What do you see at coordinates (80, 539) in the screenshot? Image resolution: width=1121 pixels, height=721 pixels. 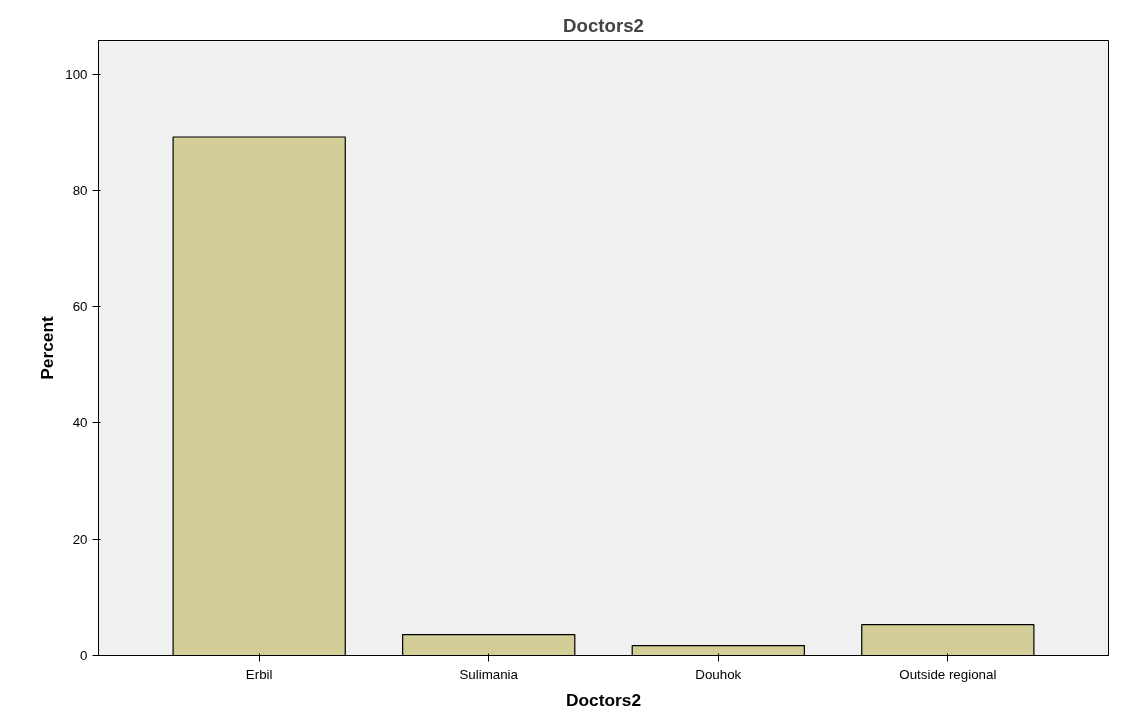 I see `y-tick-label: 20` at bounding box center [80, 539].